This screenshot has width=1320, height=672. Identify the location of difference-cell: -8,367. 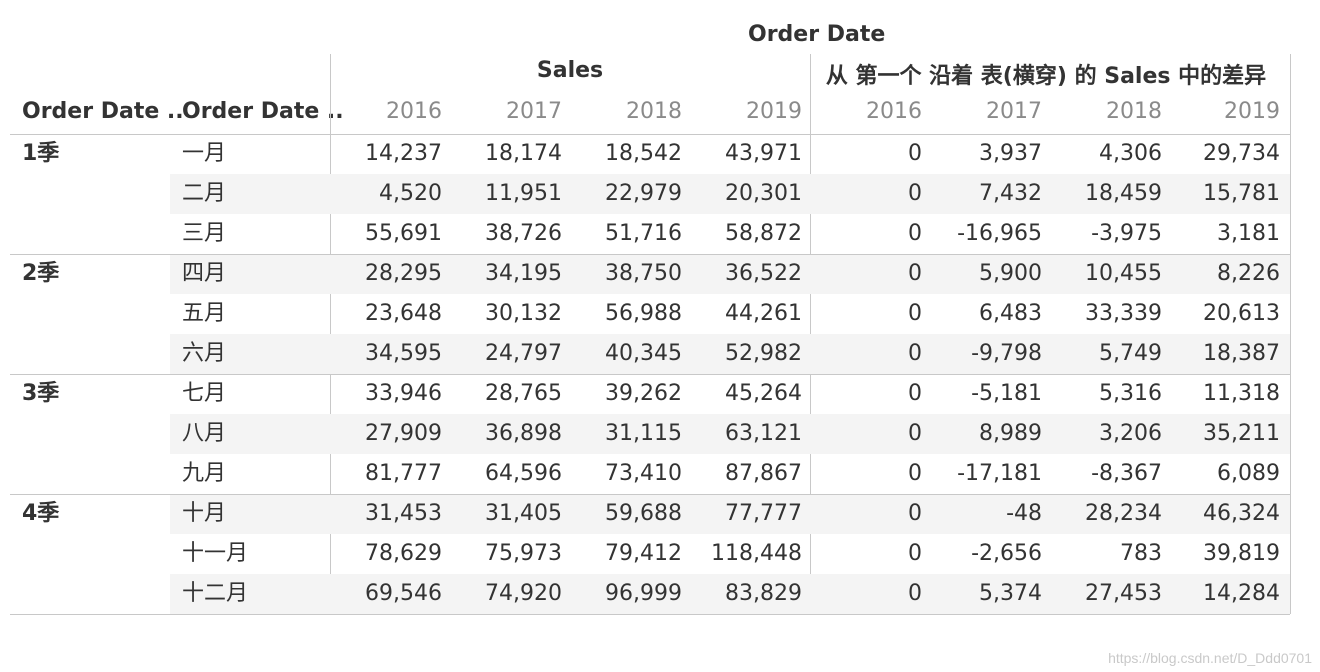
(1126, 473).